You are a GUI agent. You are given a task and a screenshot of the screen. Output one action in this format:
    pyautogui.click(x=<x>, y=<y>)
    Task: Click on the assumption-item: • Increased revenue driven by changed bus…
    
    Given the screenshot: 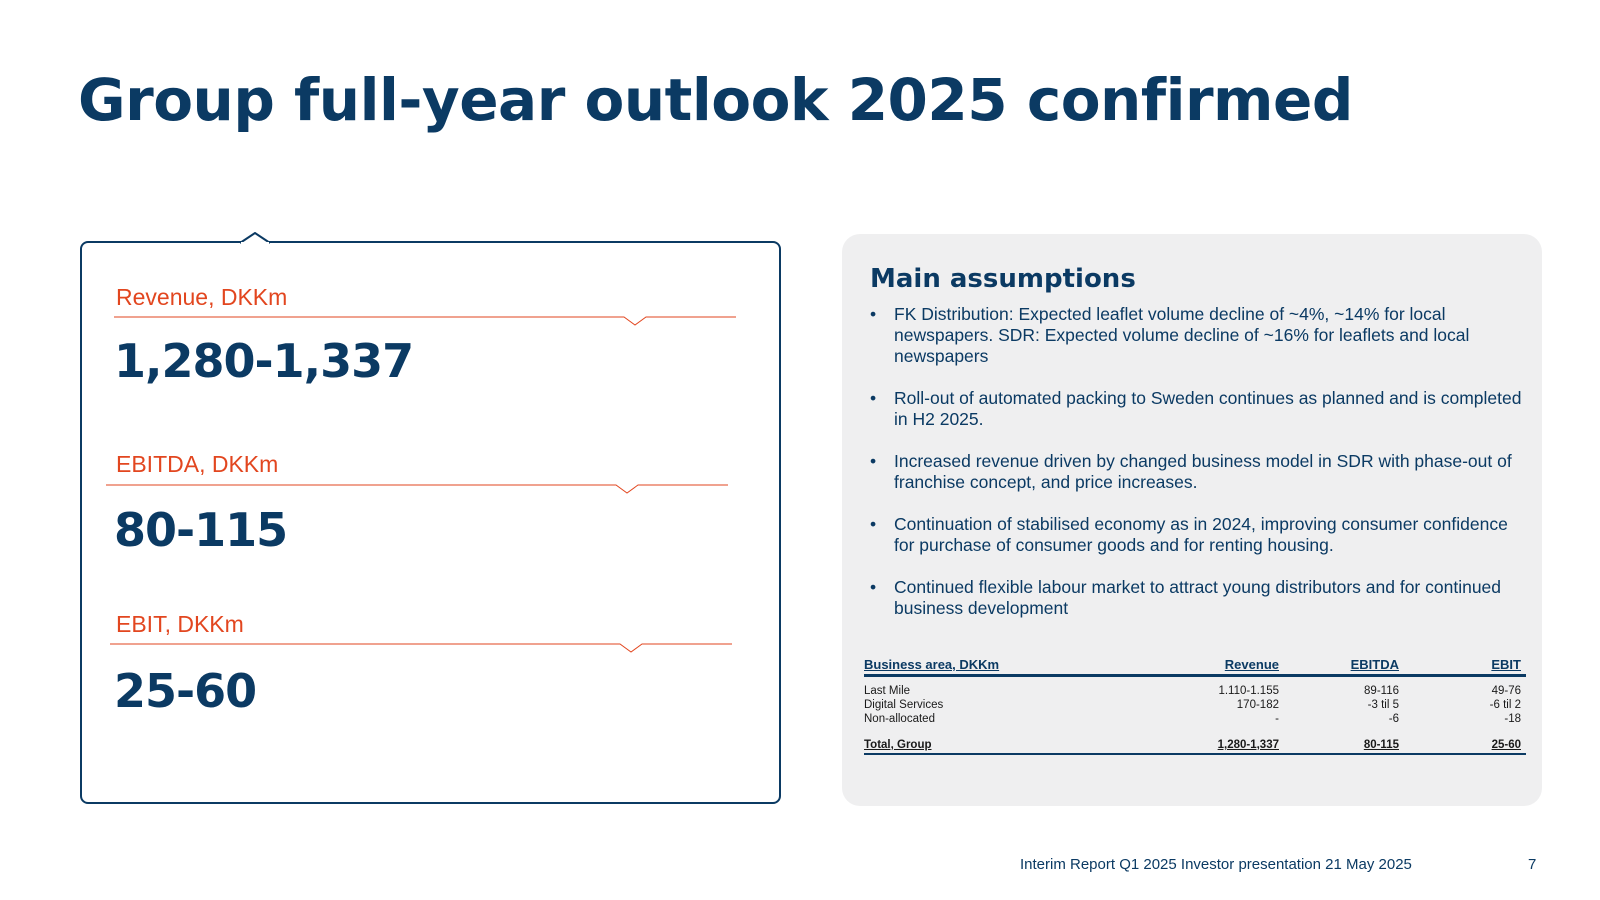 What is the action you would take?
    pyautogui.click(x=1191, y=471)
    